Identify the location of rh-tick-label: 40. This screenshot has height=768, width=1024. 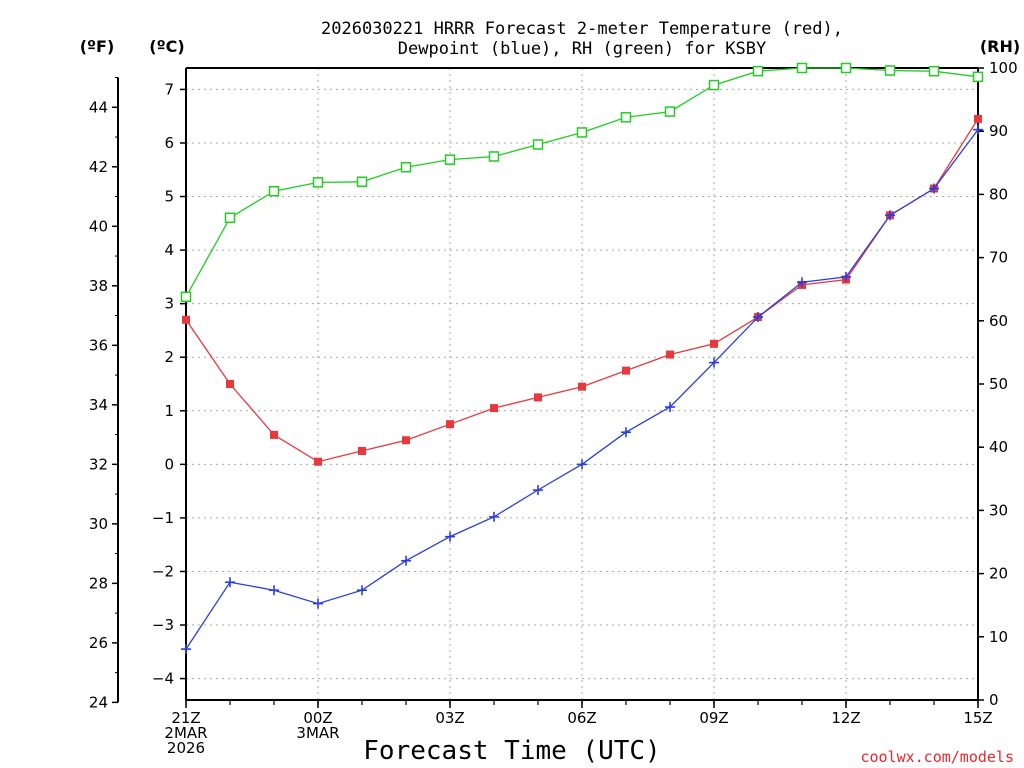
(998, 447).